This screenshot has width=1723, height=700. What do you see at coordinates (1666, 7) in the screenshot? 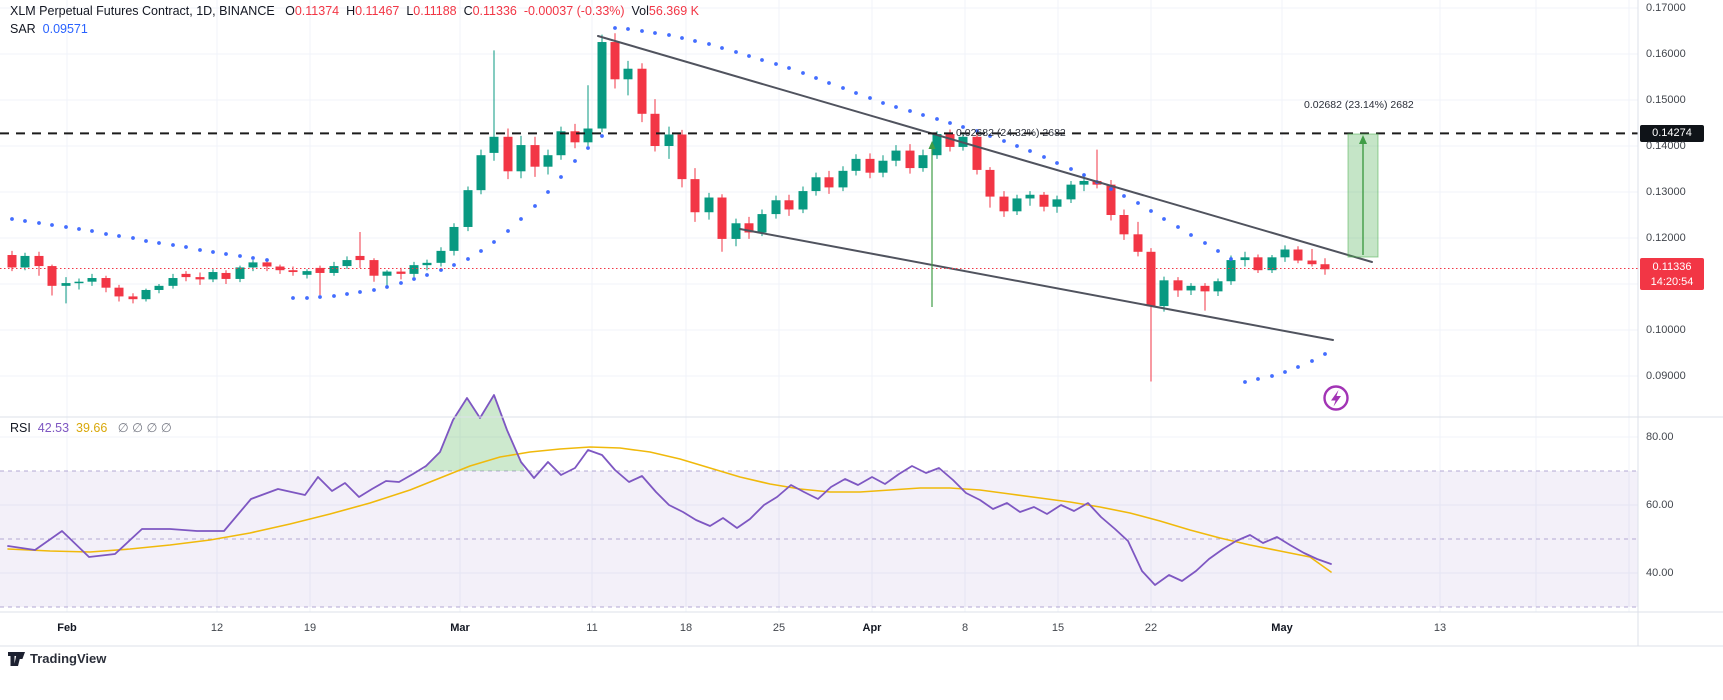
I see `price-axis-label: 0.17000` at bounding box center [1666, 7].